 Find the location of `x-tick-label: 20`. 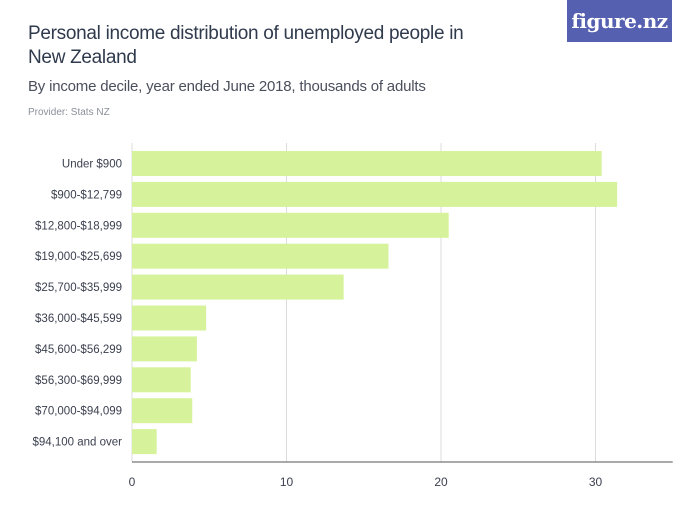

x-tick-label: 20 is located at coordinates (441, 482).